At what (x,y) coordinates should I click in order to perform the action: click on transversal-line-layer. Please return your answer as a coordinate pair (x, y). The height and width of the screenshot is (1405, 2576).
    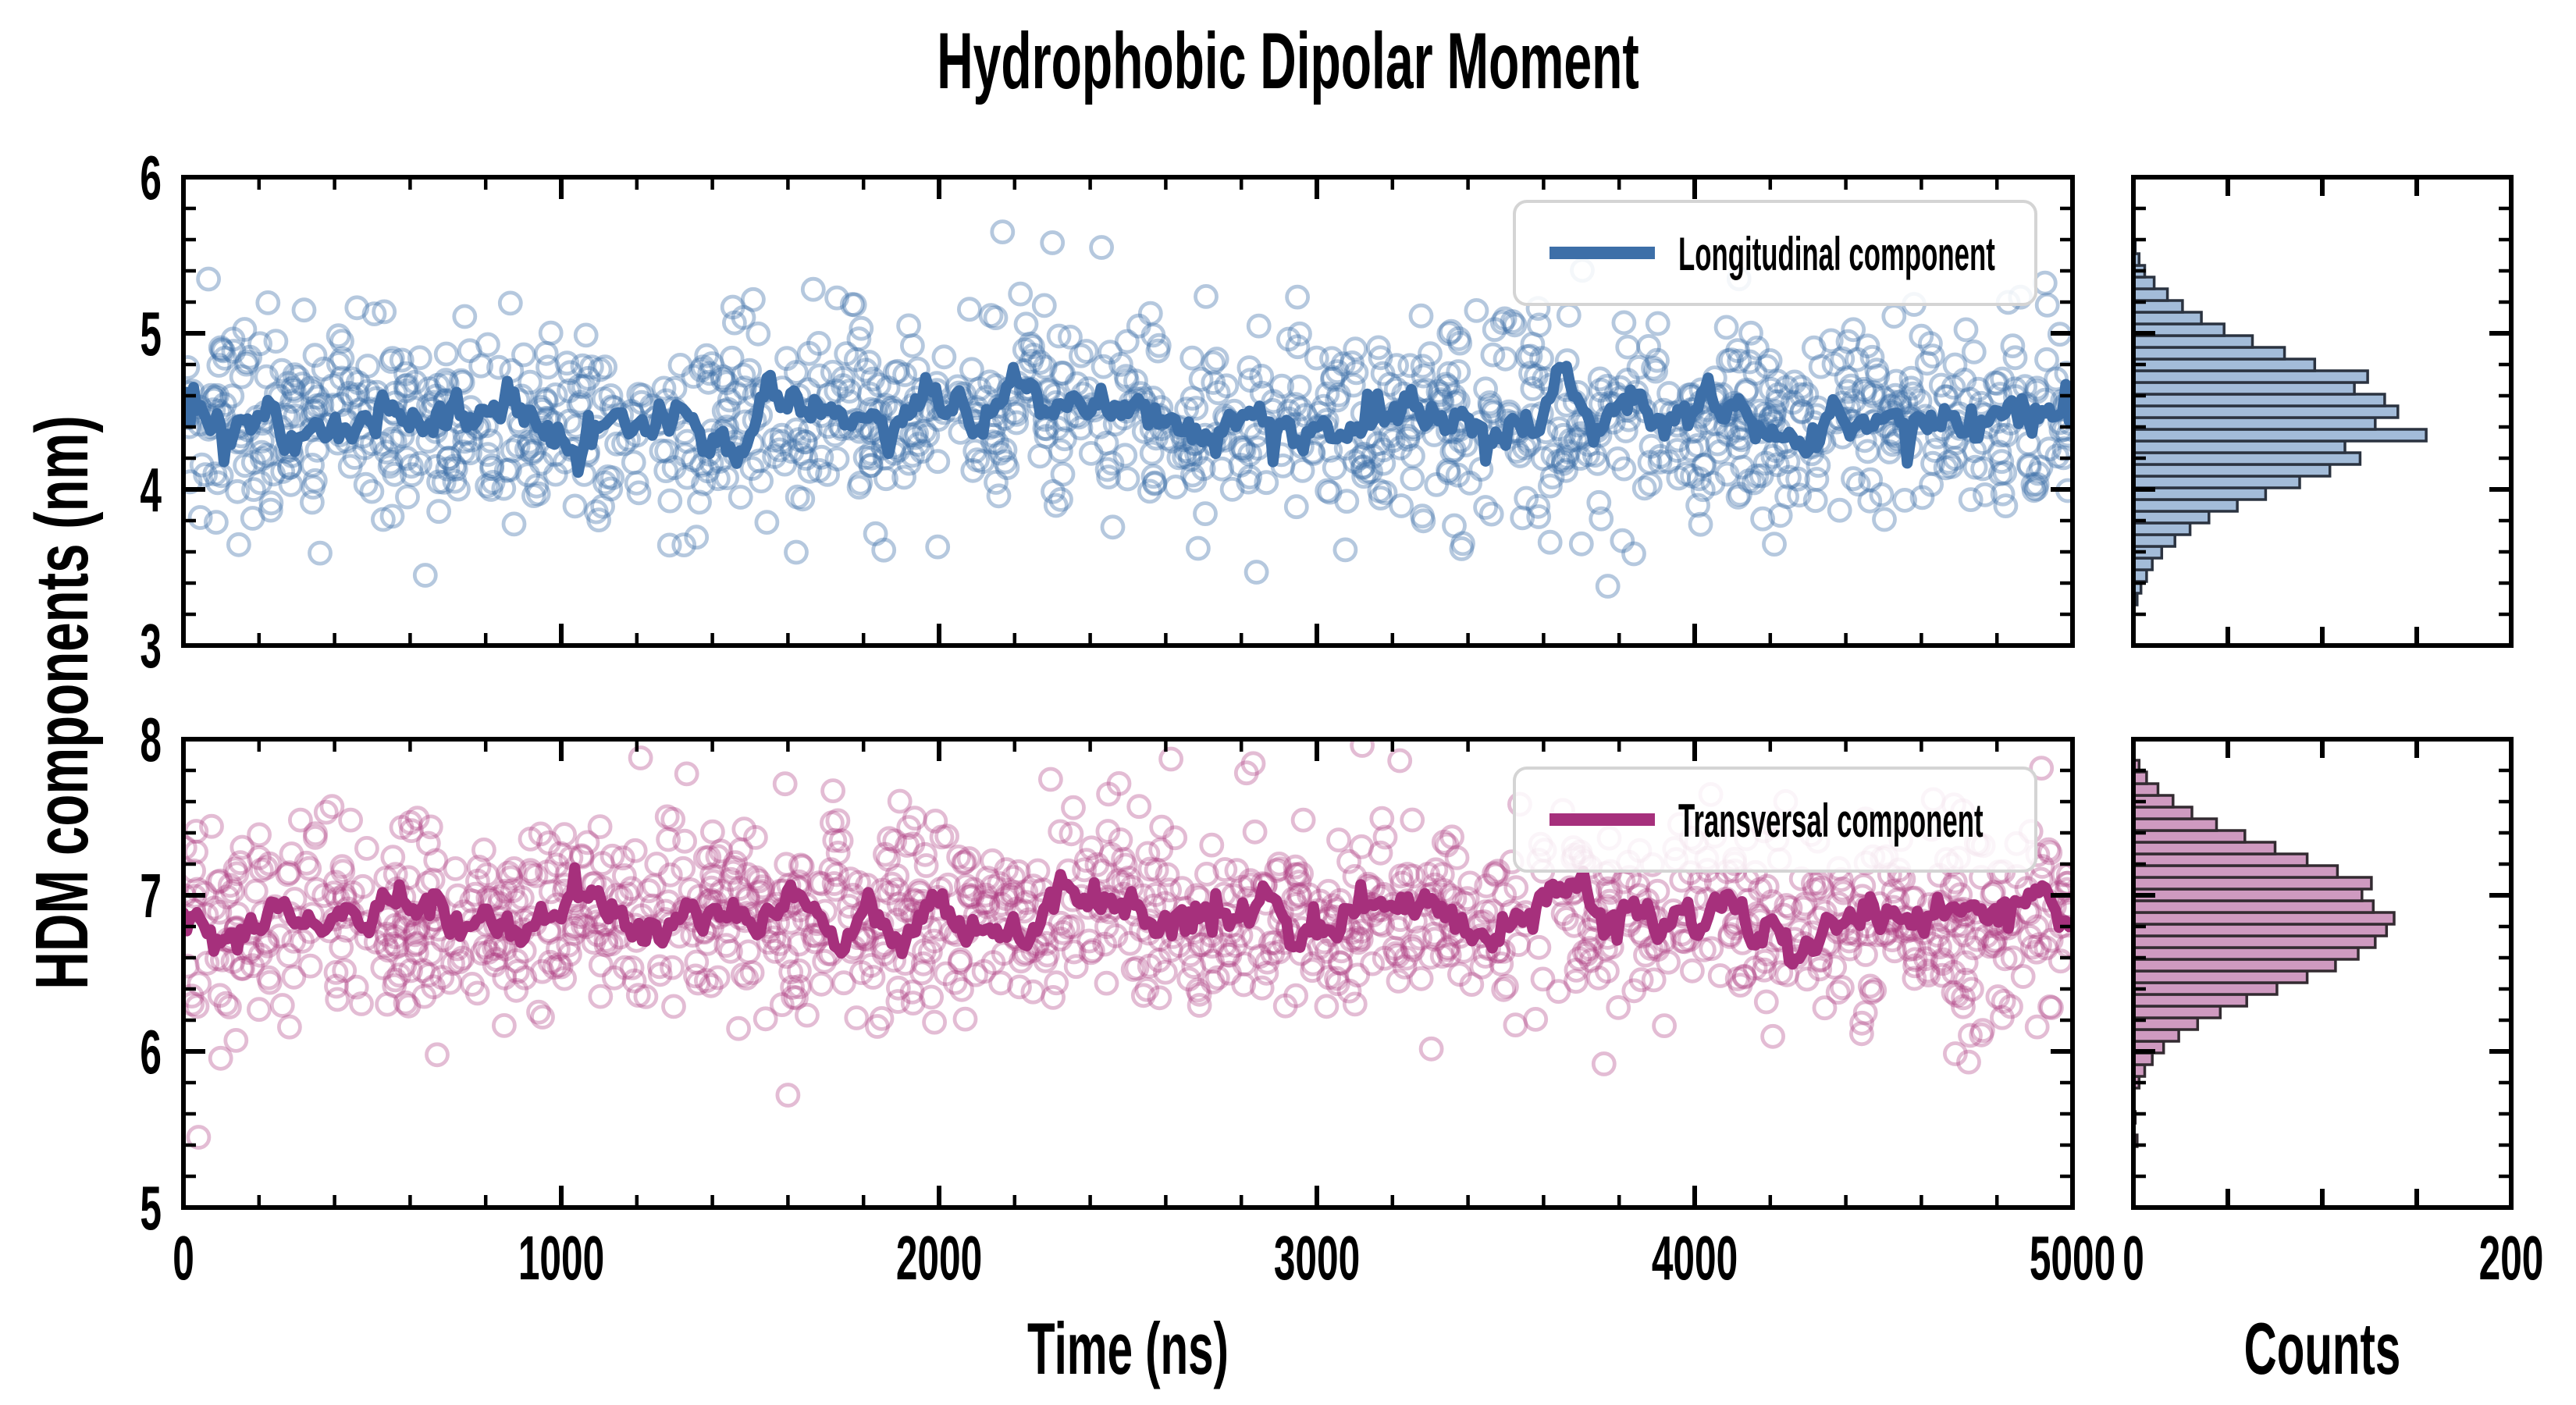
    Looking at the image, I should click on (1128, 916).